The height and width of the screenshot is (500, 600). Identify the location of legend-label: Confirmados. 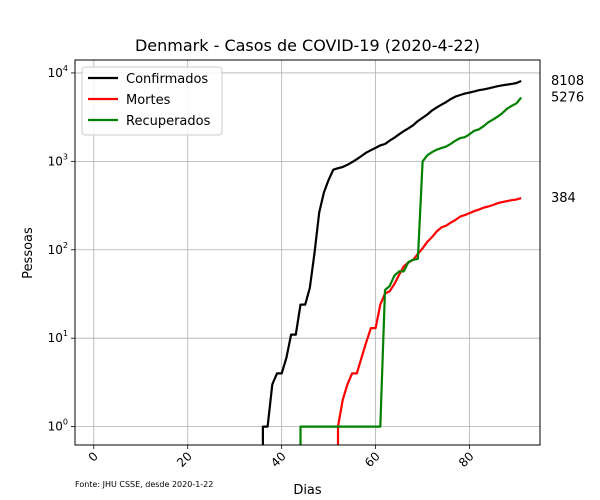
(167, 79).